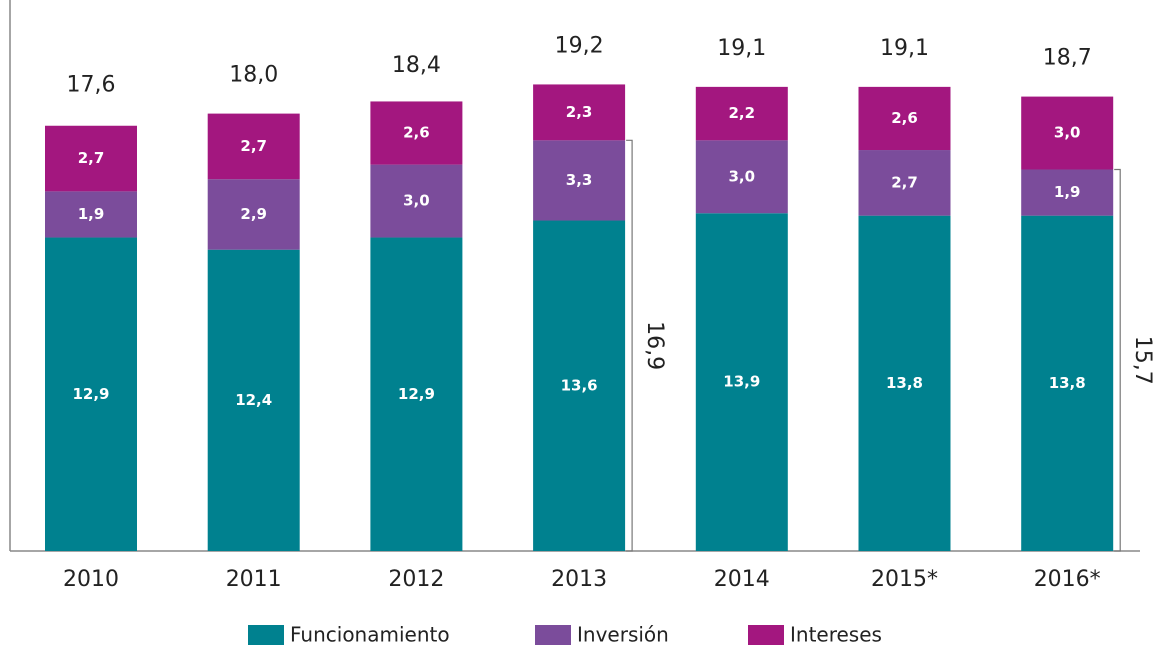  What do you see at coordinates (254, 579) in the screenshot?
I see `x-tick-label: 2011` at bounding box center [254, 579].